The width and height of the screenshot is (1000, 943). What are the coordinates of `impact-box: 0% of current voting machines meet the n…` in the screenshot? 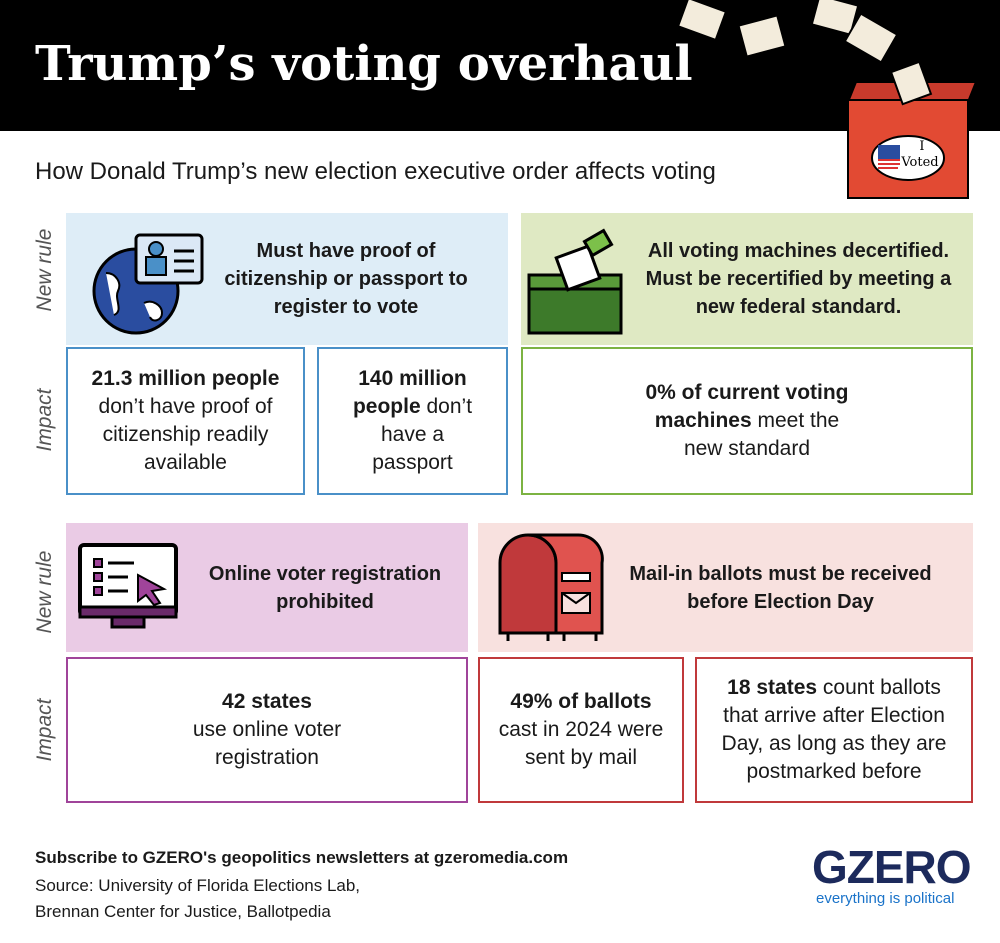 It's located at (747, 421).